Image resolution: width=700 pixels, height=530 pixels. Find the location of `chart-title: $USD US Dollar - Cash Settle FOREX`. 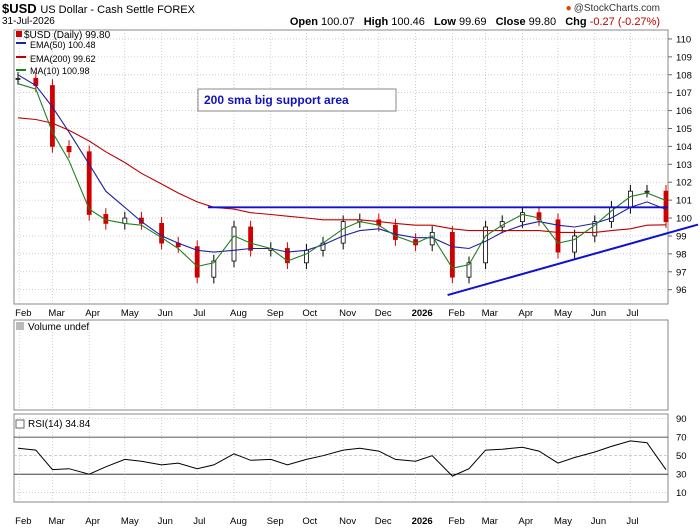

chart-title: $USD US Dollar - Cash Settle FOREX is located at coordinates (98, 8).